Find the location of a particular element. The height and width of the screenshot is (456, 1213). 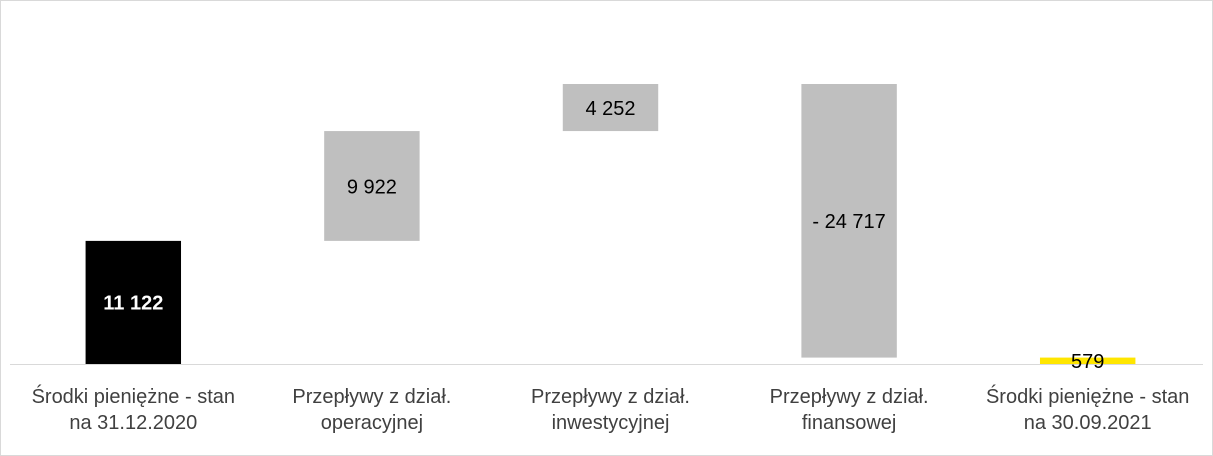

value-label: 4 252 is located at coordinates (610, 109).